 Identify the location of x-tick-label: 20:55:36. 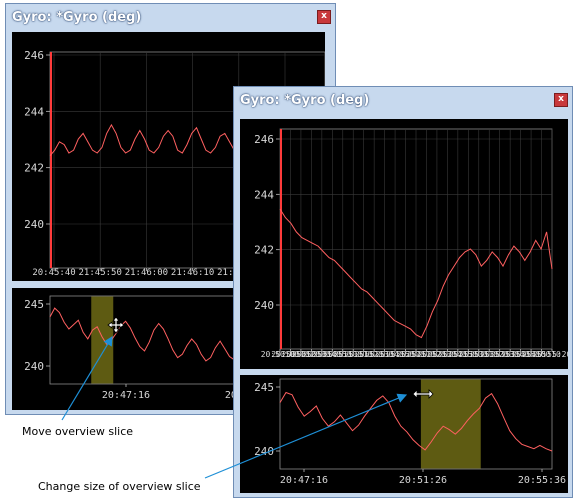
(542, 480).